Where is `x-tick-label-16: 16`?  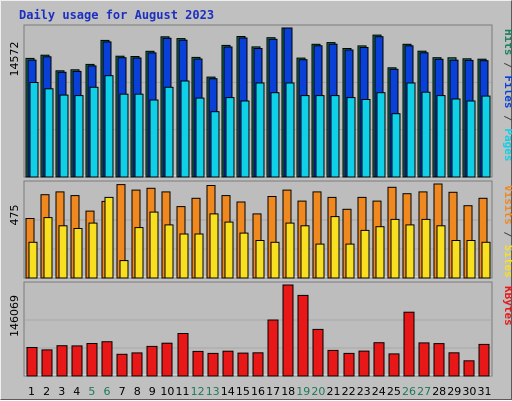 x-tick-label-16: 16 is located at coordinates (258, 391).